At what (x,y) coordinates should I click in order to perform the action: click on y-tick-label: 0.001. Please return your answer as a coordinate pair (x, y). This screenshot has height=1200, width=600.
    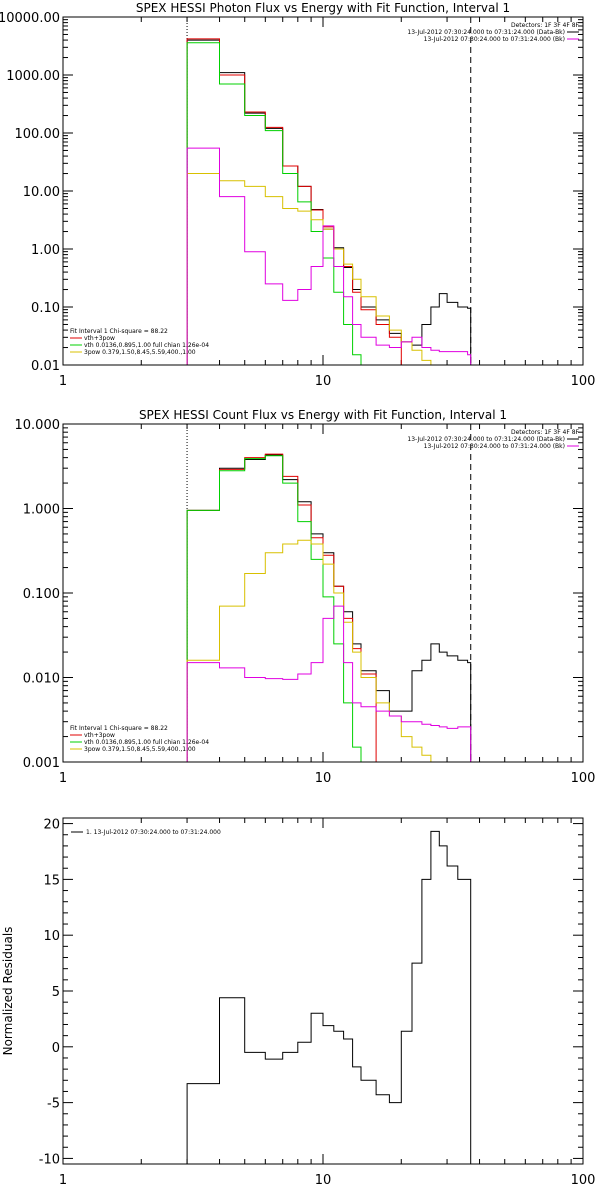
    Looking at the image, I should click on (41, 763).